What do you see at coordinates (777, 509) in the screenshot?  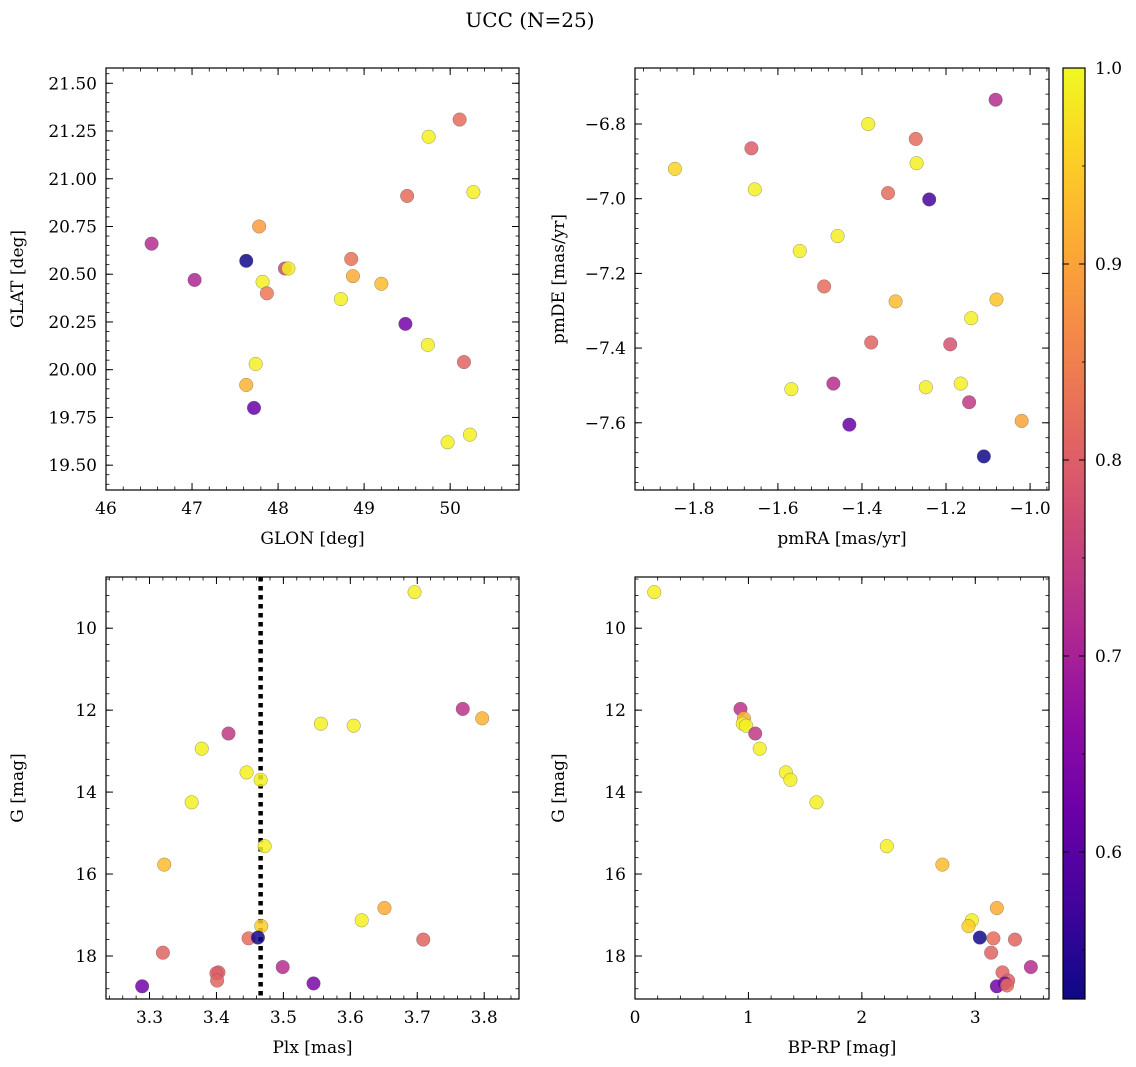 I see `x-tick-label: −1.6` at bounding box center [777, 509].